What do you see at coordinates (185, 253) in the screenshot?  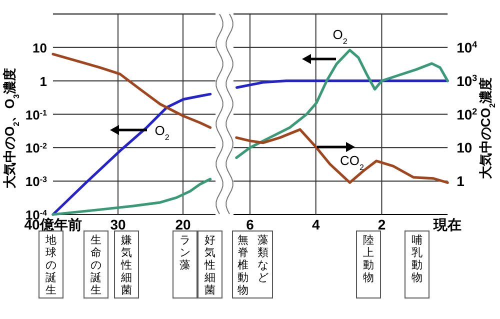 I see `text: ラン藻` at bounding box center [185, 253].